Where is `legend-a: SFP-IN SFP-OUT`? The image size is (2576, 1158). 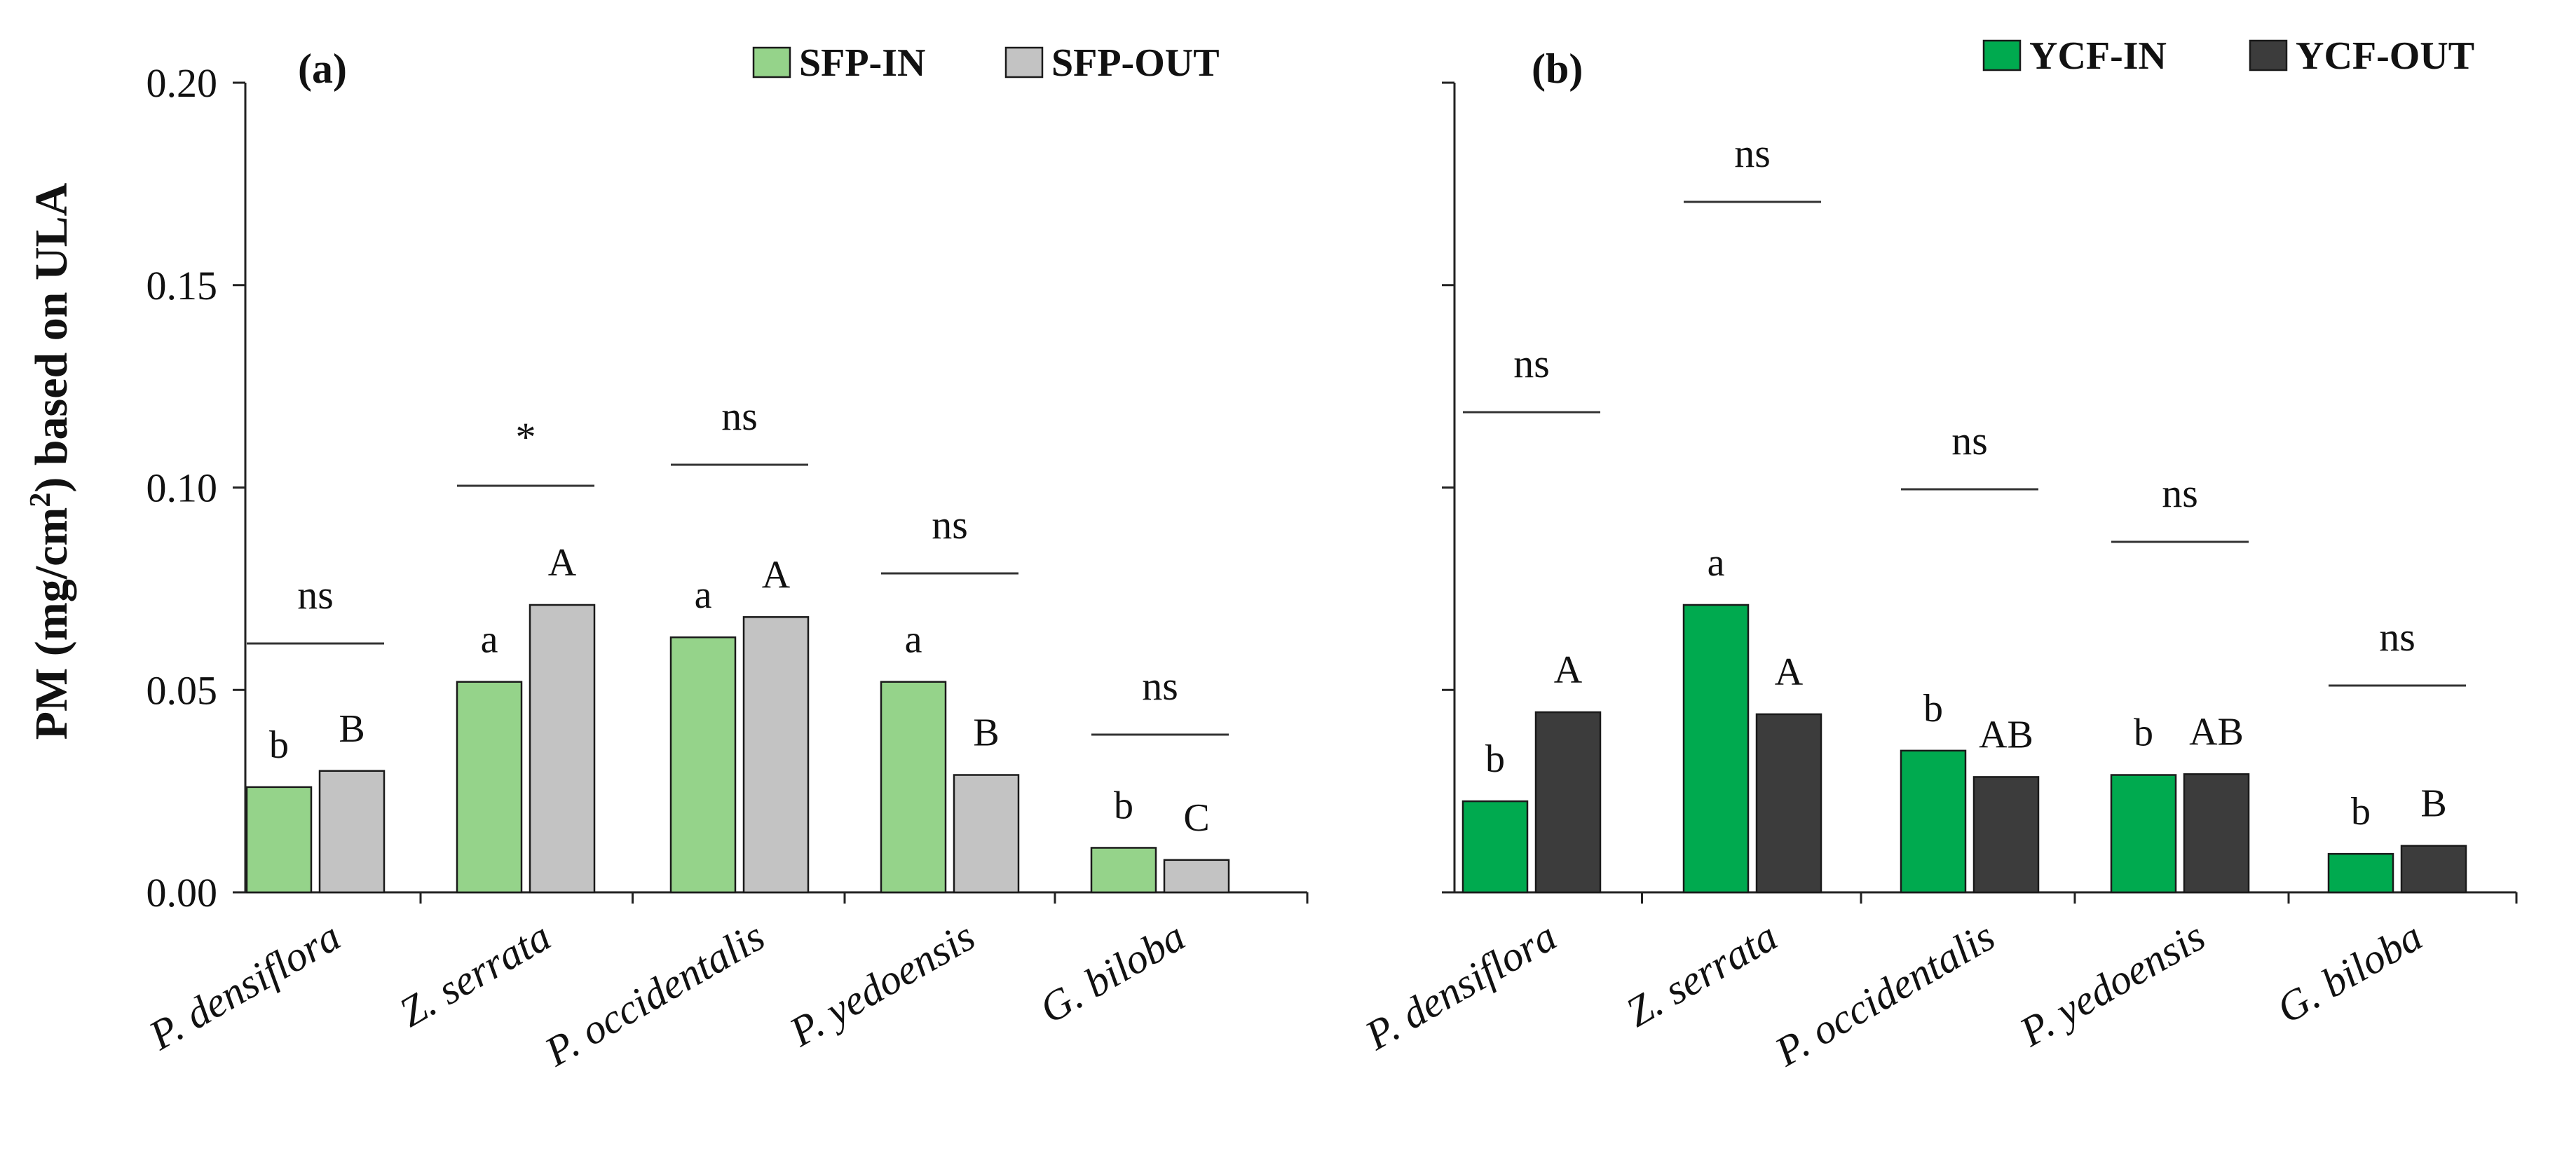
legend-a: SFP-IN SFP-OUT is located at coordinates (986, 63).